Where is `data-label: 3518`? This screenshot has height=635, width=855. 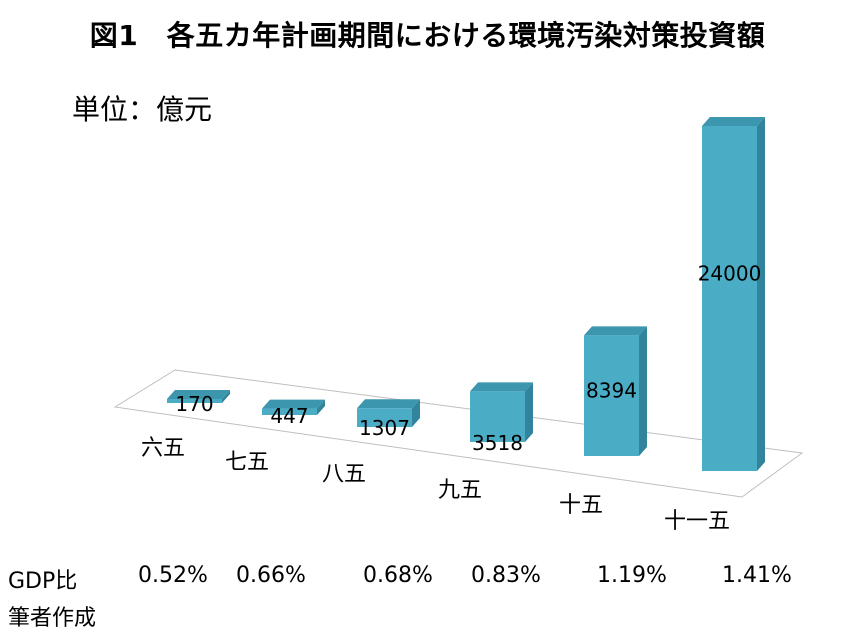
data-label: 3518 is located at coordinates (497, 443).